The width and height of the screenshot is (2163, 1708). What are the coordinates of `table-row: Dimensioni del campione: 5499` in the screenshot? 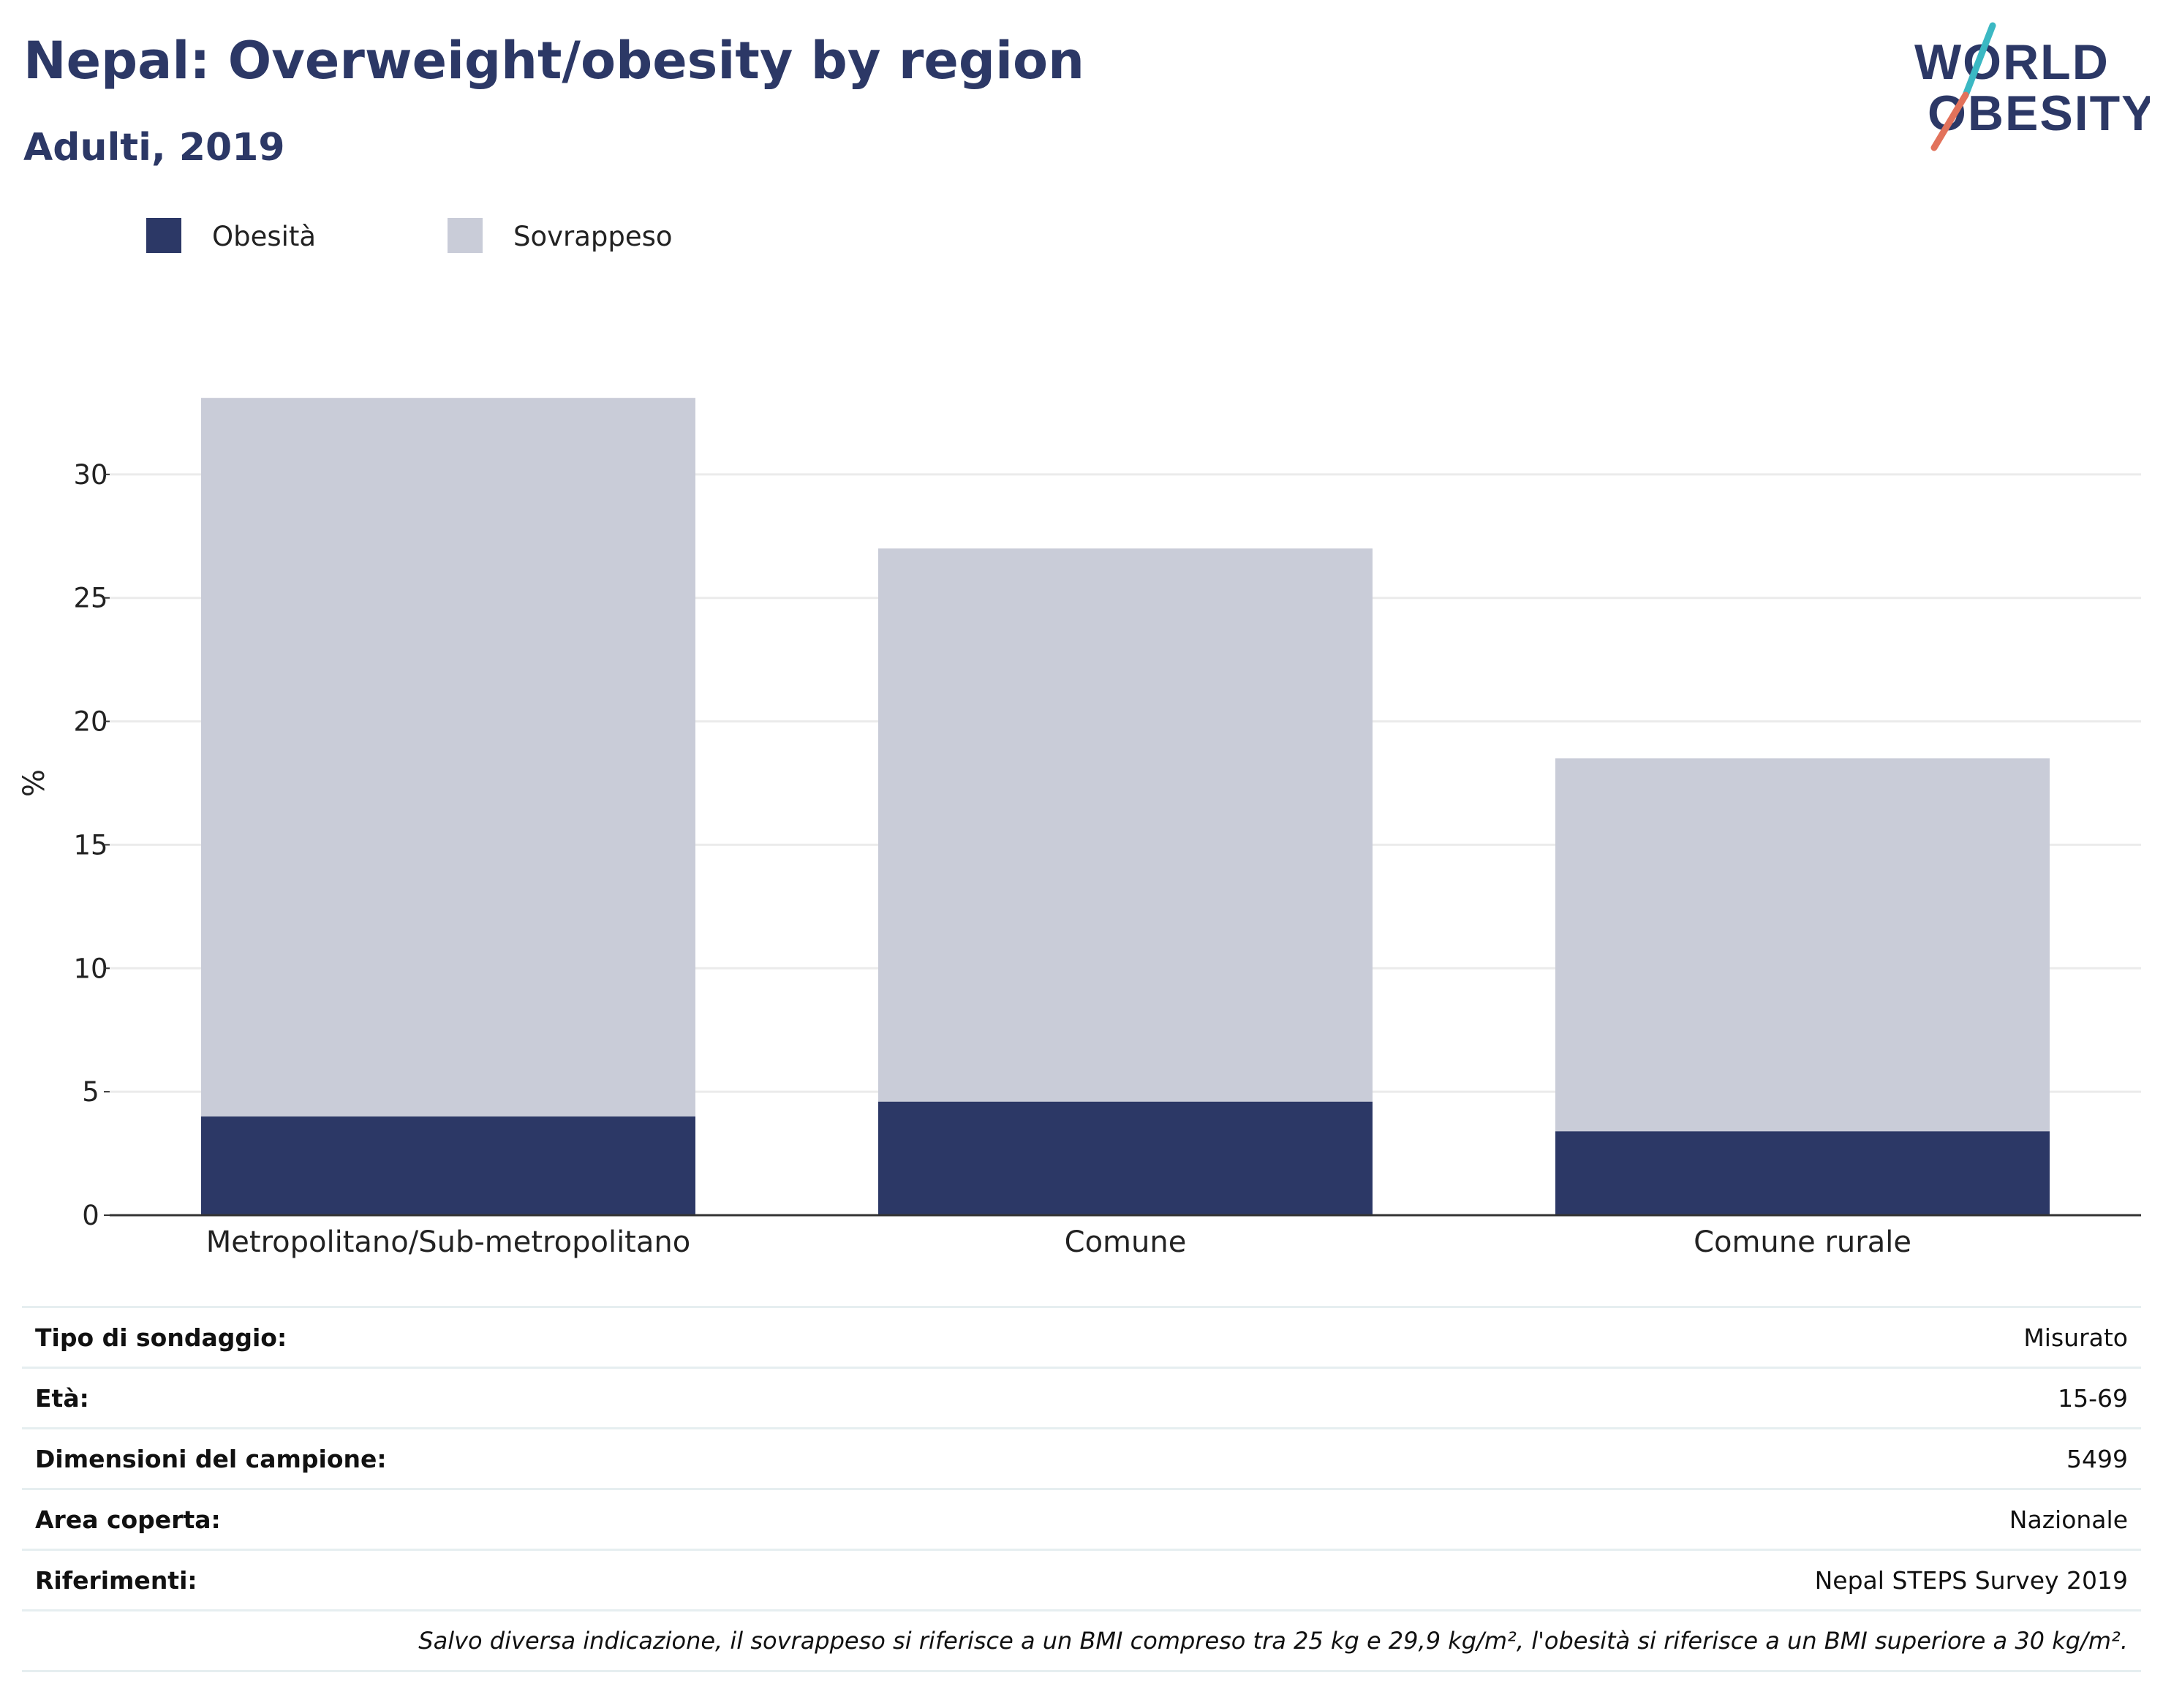 It's located at (1081, 1458).